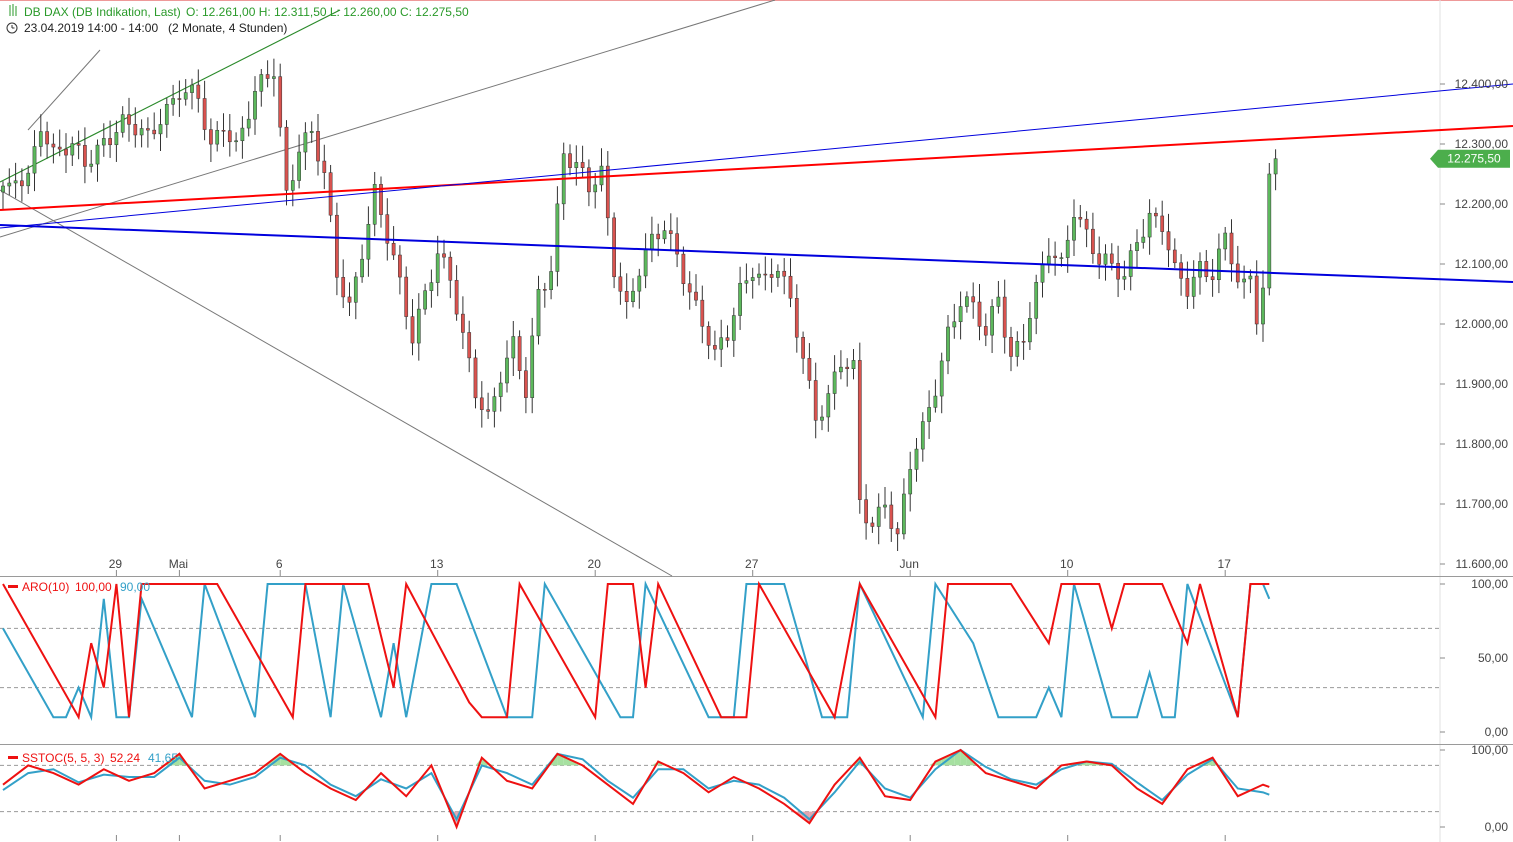 The width and height of the screenshot is (1513, 842). I want to click on x-tick-label: 27, so click(752, 564).